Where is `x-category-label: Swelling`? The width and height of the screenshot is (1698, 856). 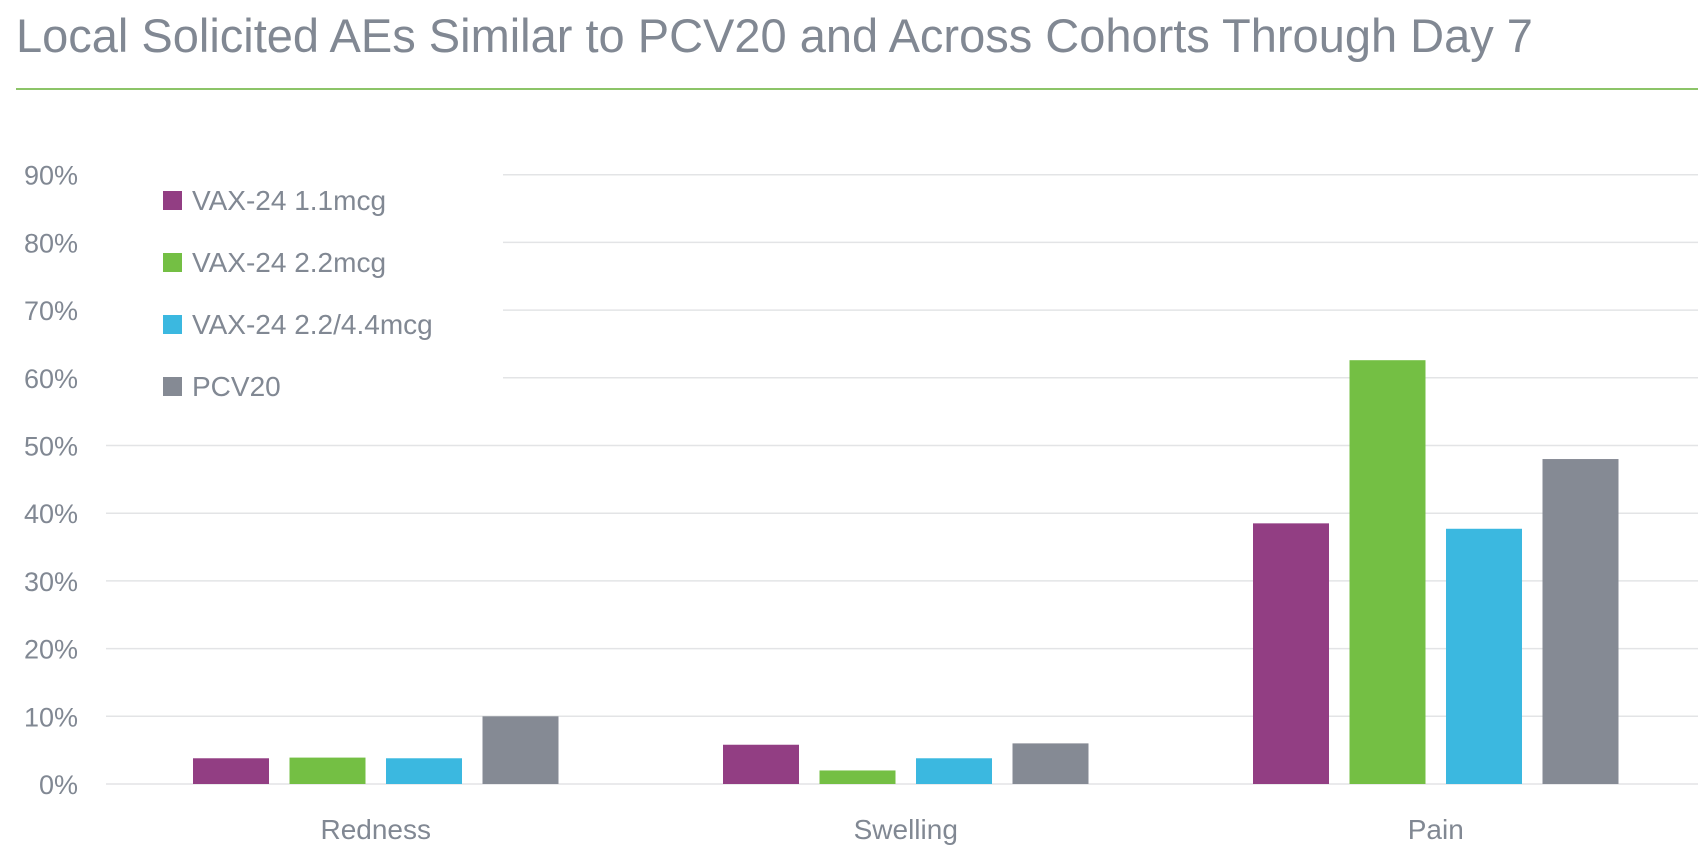
x-category-label: Swelling is located at coordinates (906, 829).